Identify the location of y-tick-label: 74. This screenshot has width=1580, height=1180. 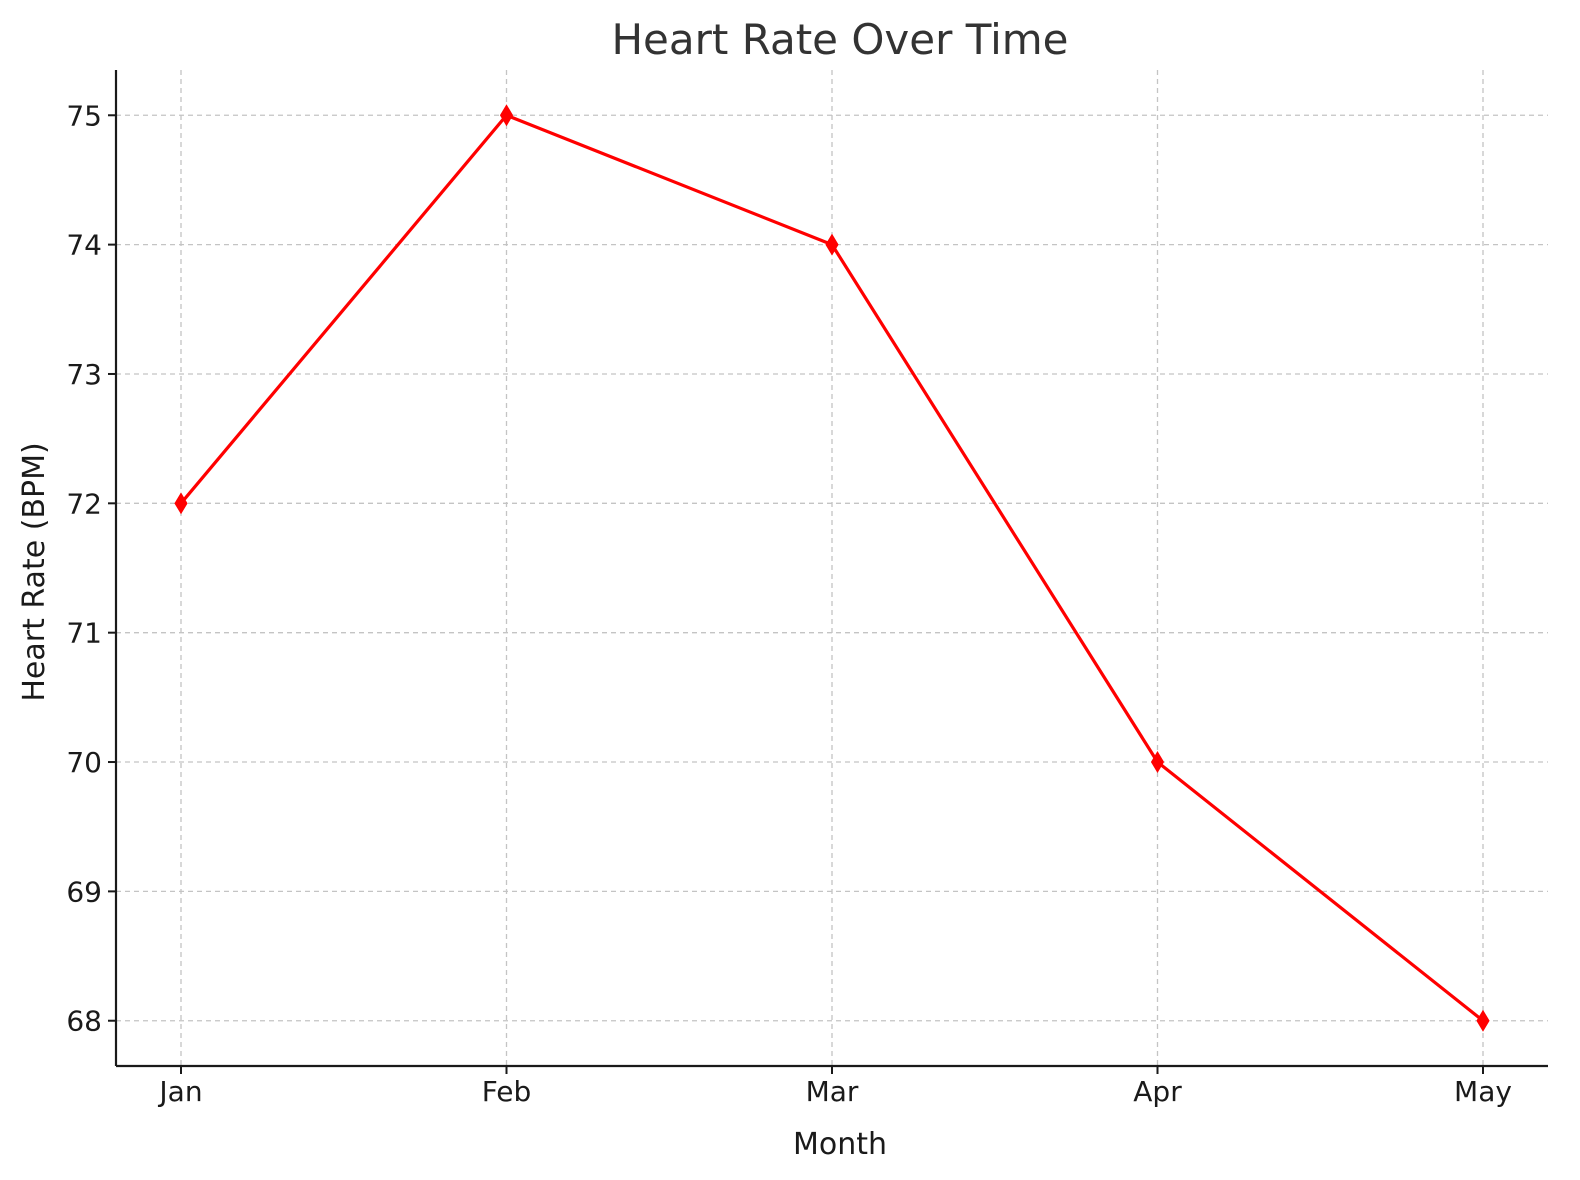
(84, 245).